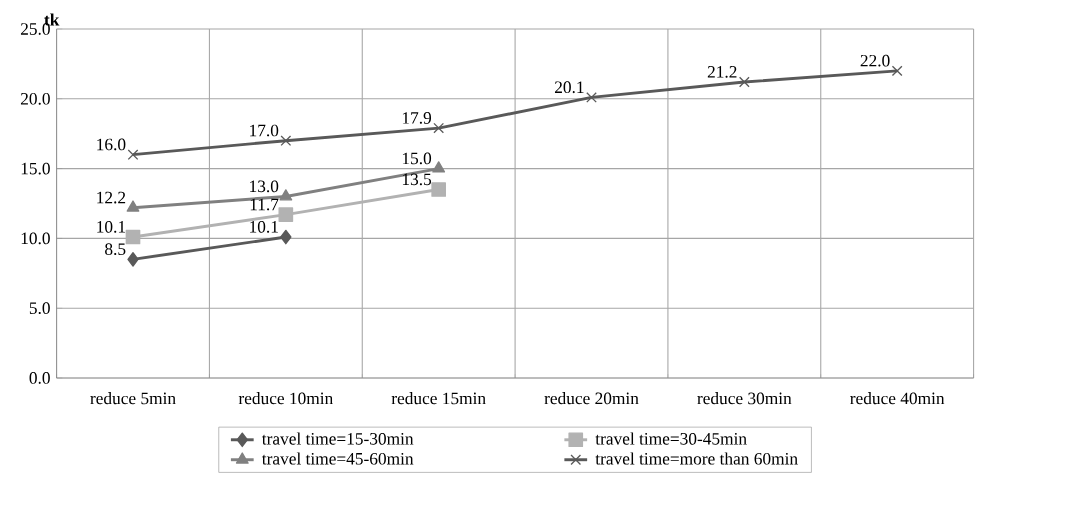 Image resolution: width=1073 pixels, height=510 pixels. What do you see at coordinates (115, 249) in the screenshot?
I see `data-label: 8.5` at bounding box center [115, 249].